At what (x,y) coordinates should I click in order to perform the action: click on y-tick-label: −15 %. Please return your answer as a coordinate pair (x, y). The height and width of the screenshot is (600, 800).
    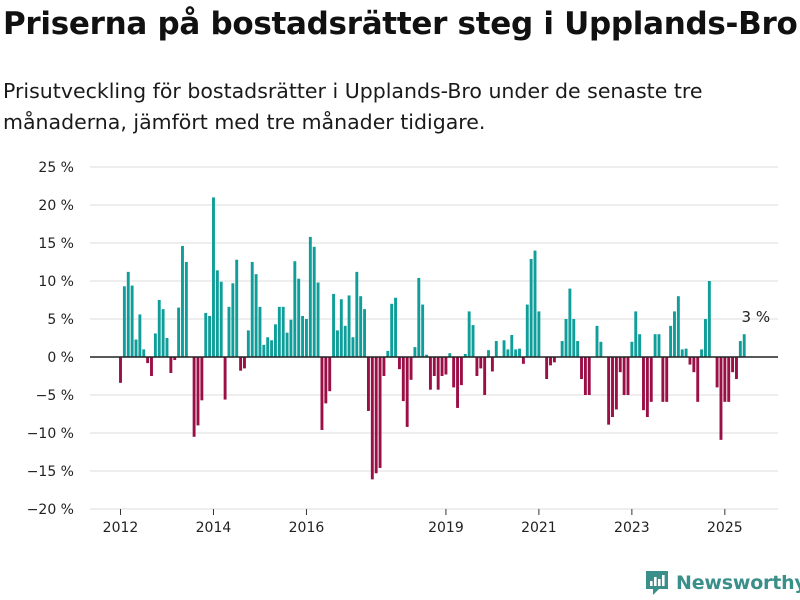
    Looking at the image, I should click on (50, 472).